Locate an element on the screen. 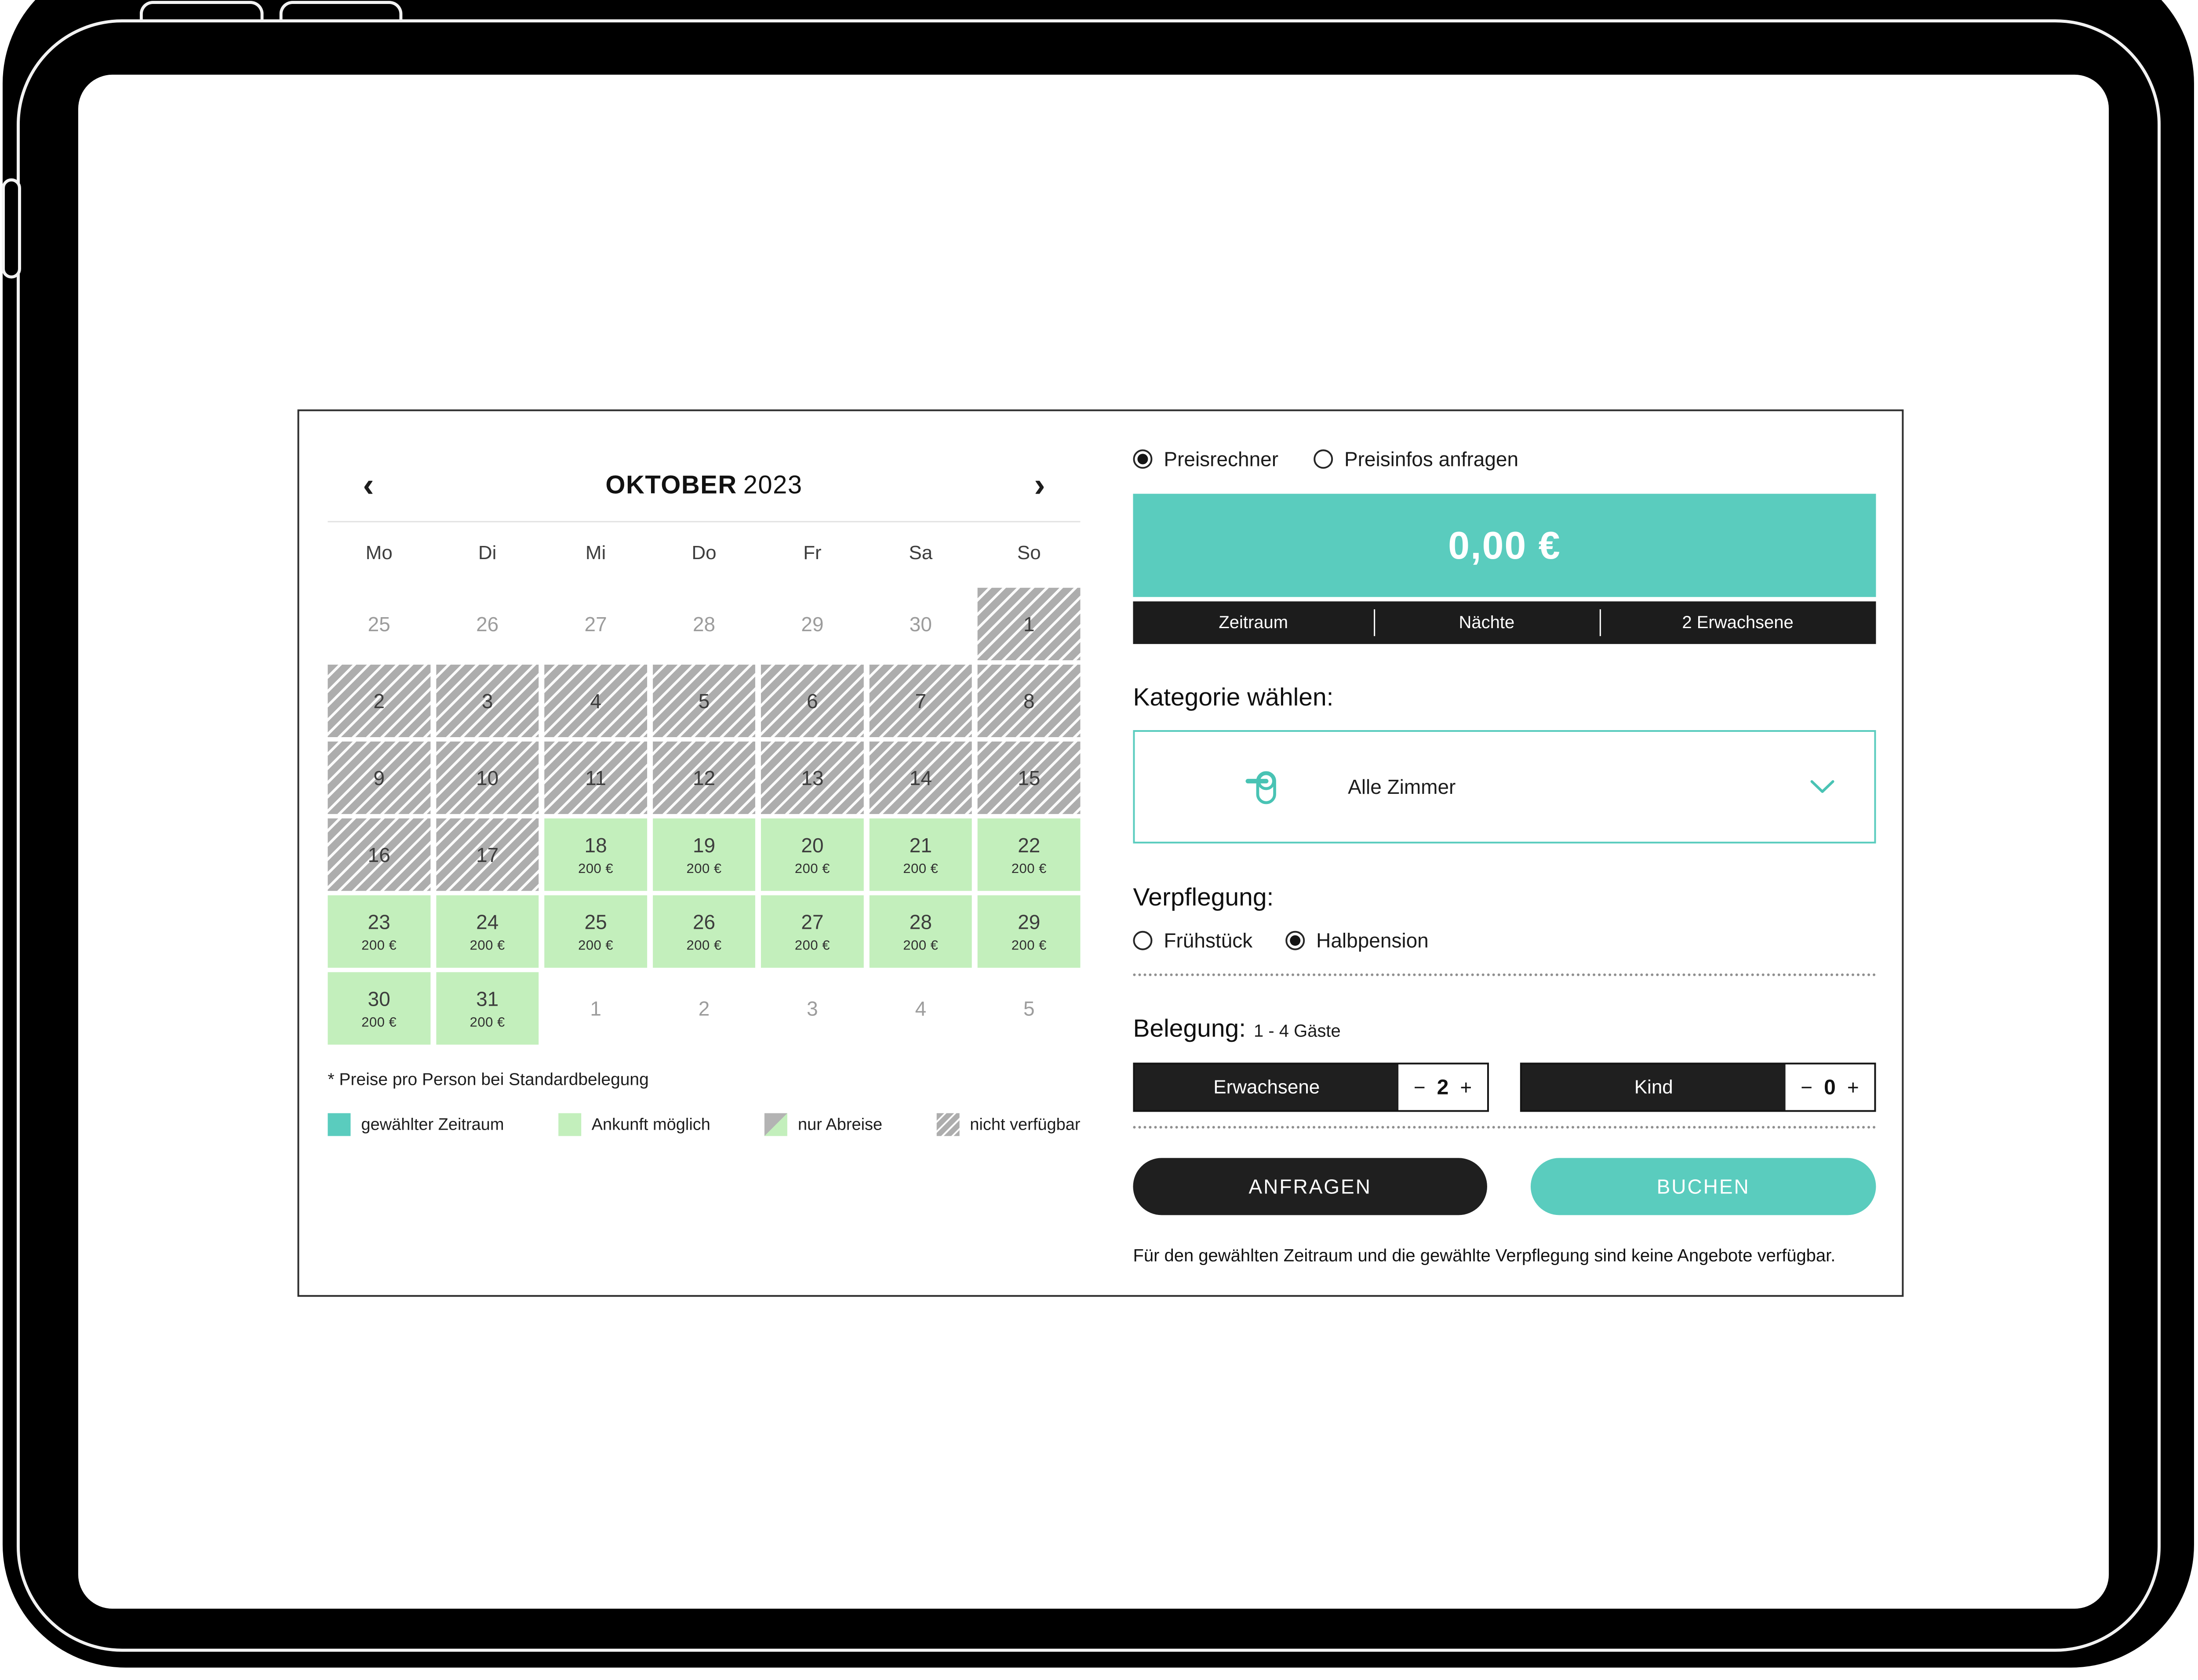 This screenshot has width=2198, height=1680. day-number: 11 is located at coordinates (595, 777).